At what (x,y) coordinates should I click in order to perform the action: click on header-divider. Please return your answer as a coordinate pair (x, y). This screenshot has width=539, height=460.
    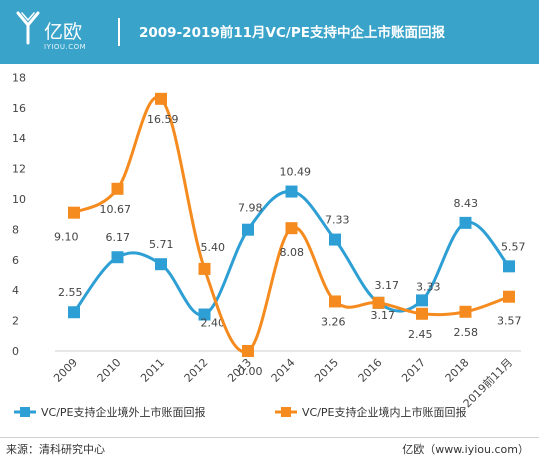
    Looking at the image, I should click on (119, 32).